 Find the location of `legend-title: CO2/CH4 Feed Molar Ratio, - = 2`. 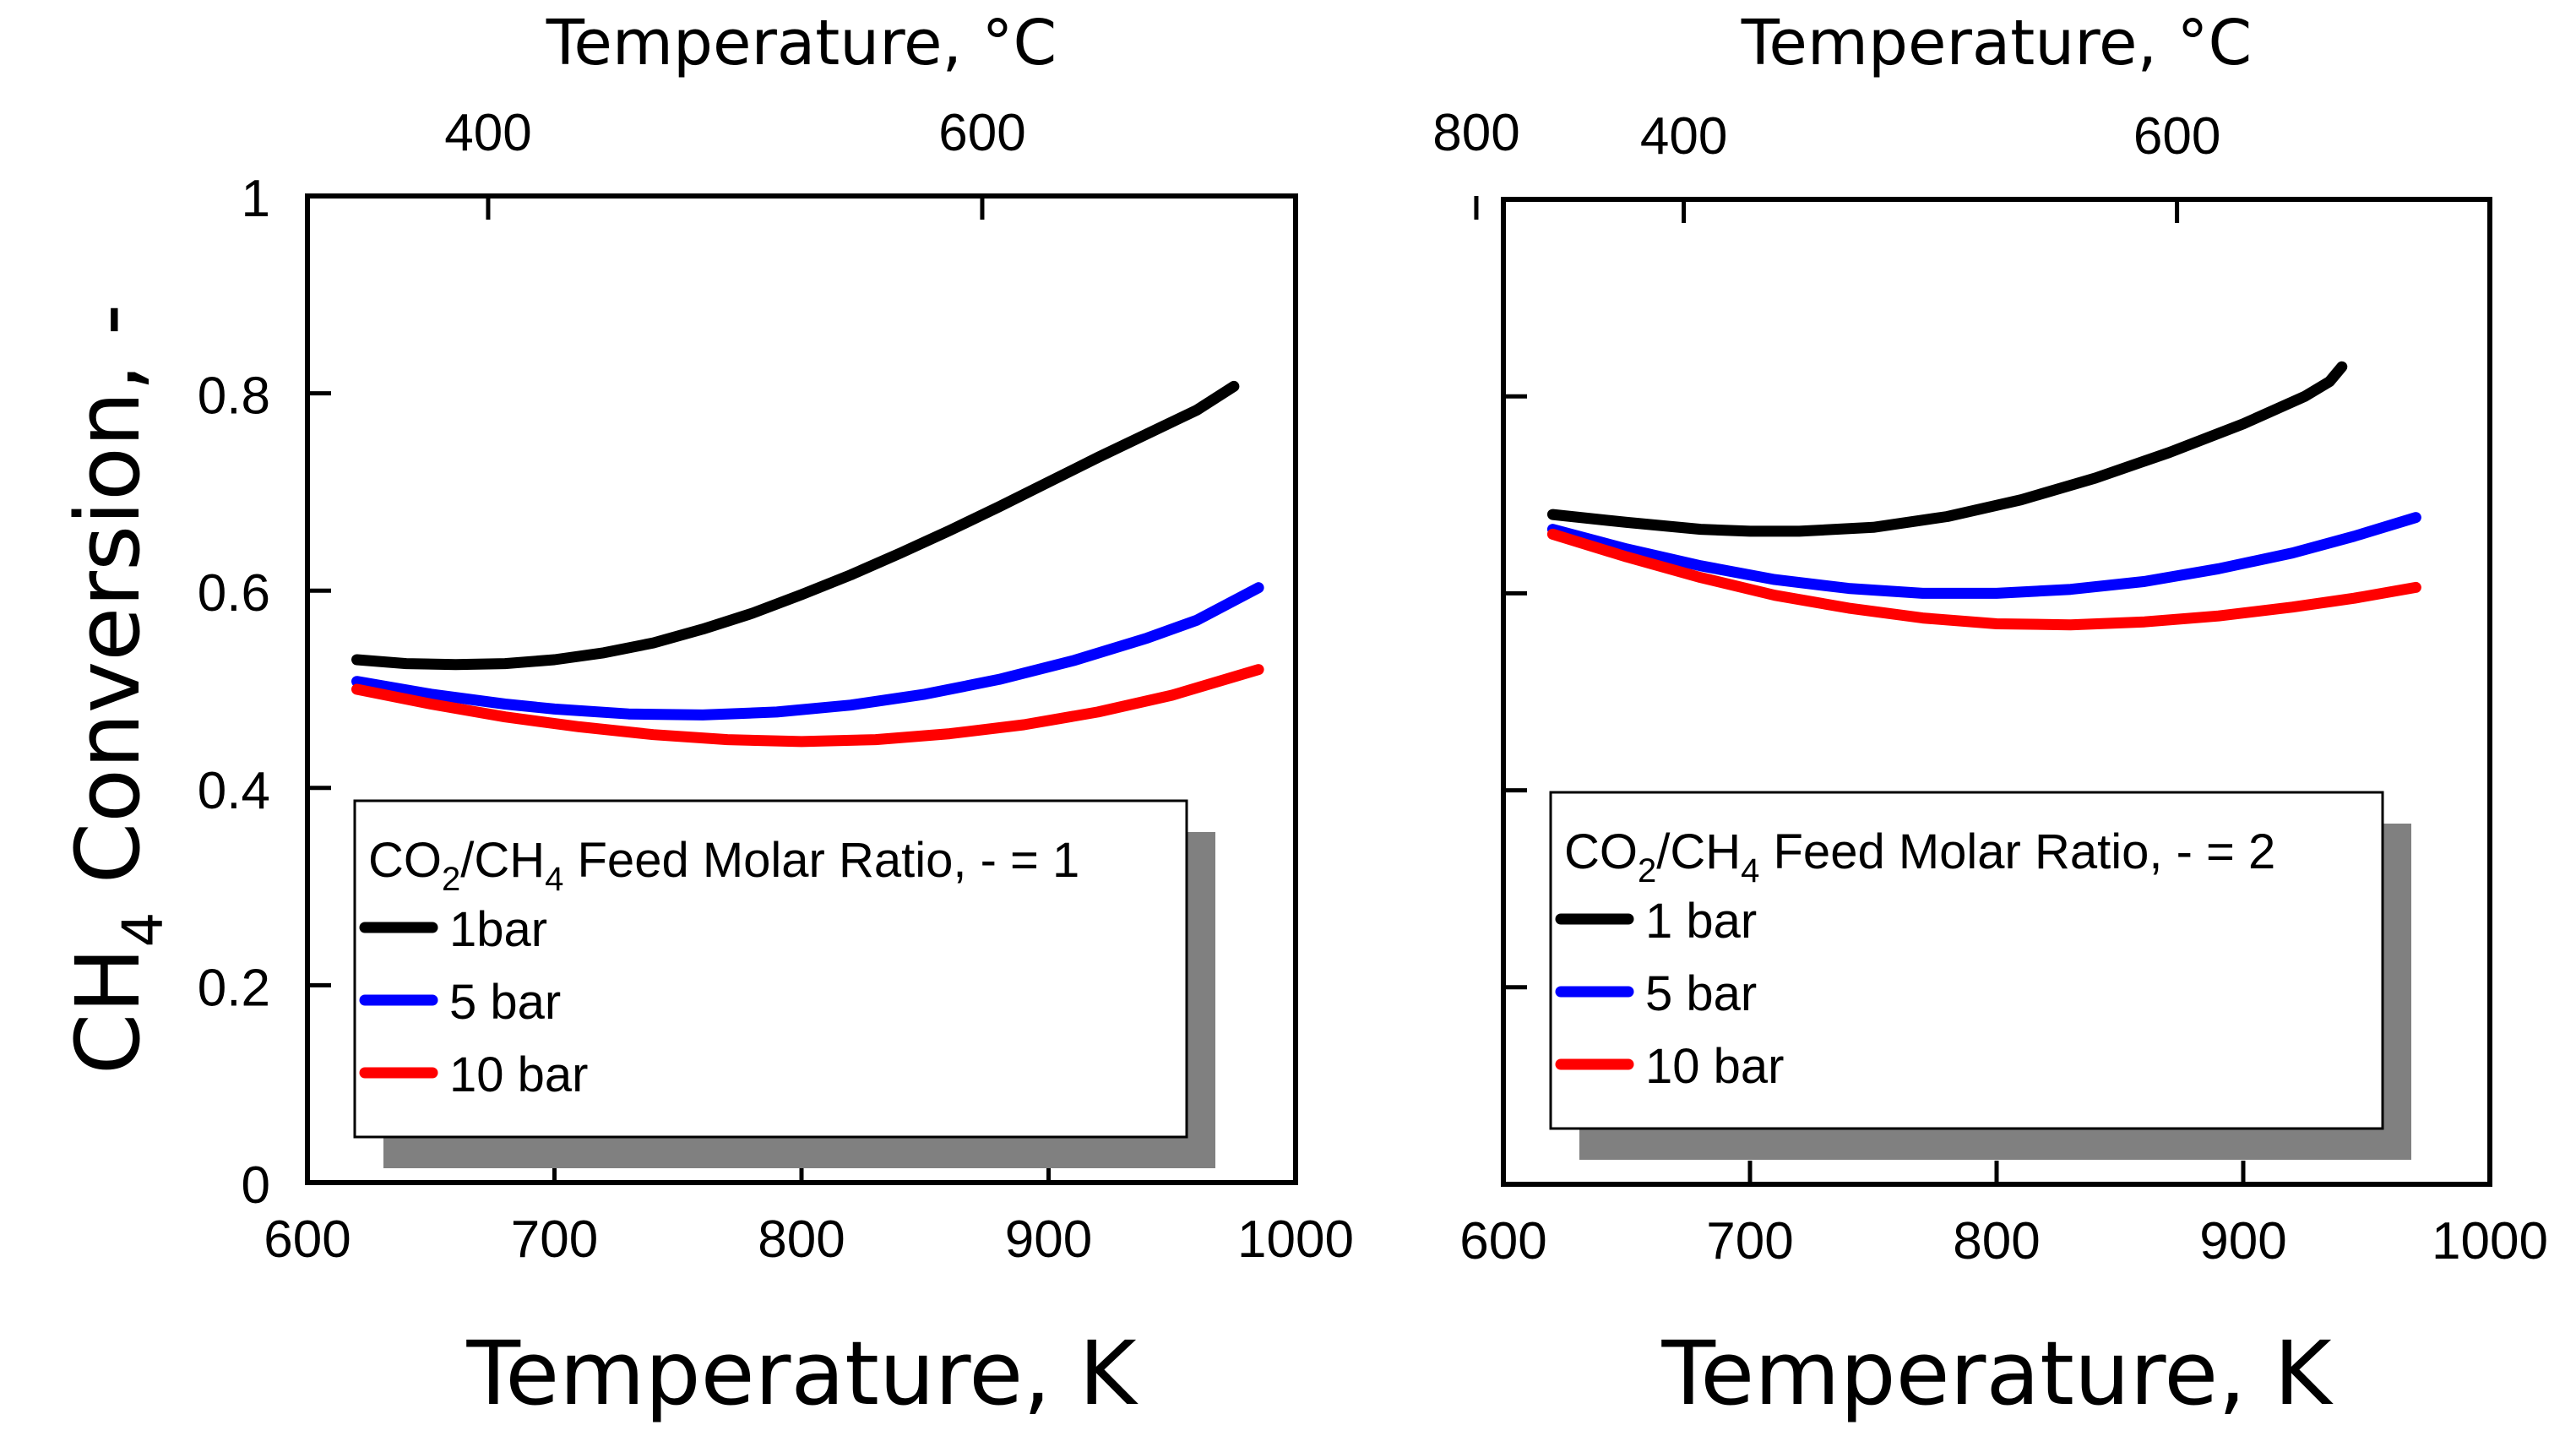

legend-title: CO2/CH4 Feed Molar Ratio, - = 2 is located at coordinates (1919, 857).